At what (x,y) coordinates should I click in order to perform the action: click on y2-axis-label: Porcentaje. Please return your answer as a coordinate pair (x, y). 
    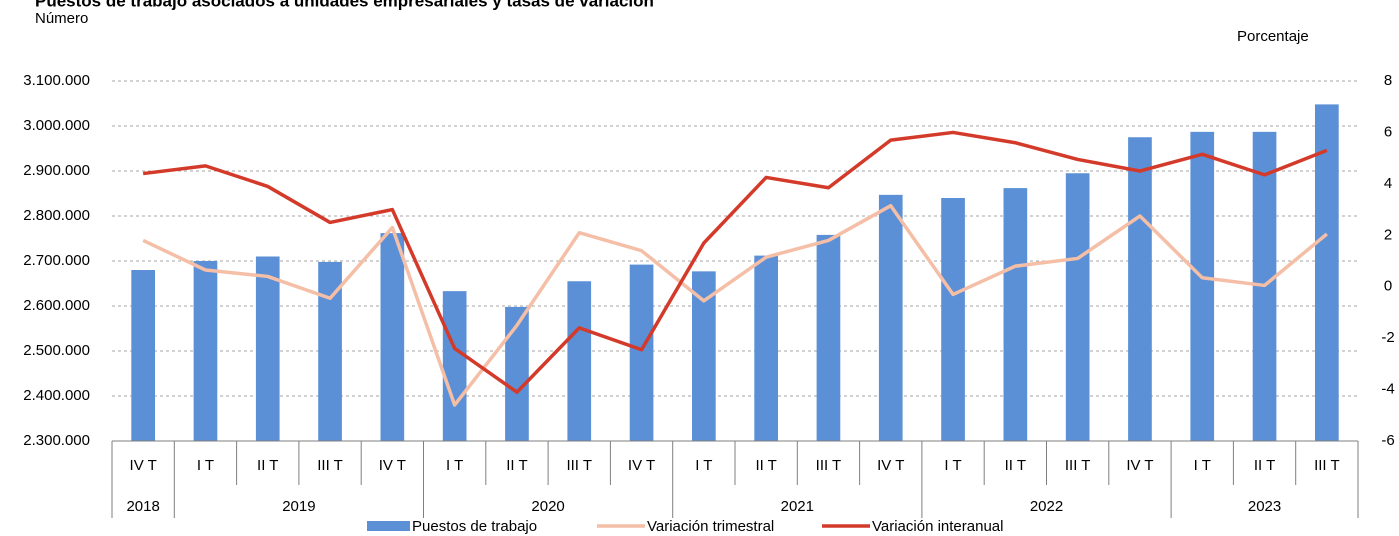
    Looking at the image, I should click on (1273, 36).